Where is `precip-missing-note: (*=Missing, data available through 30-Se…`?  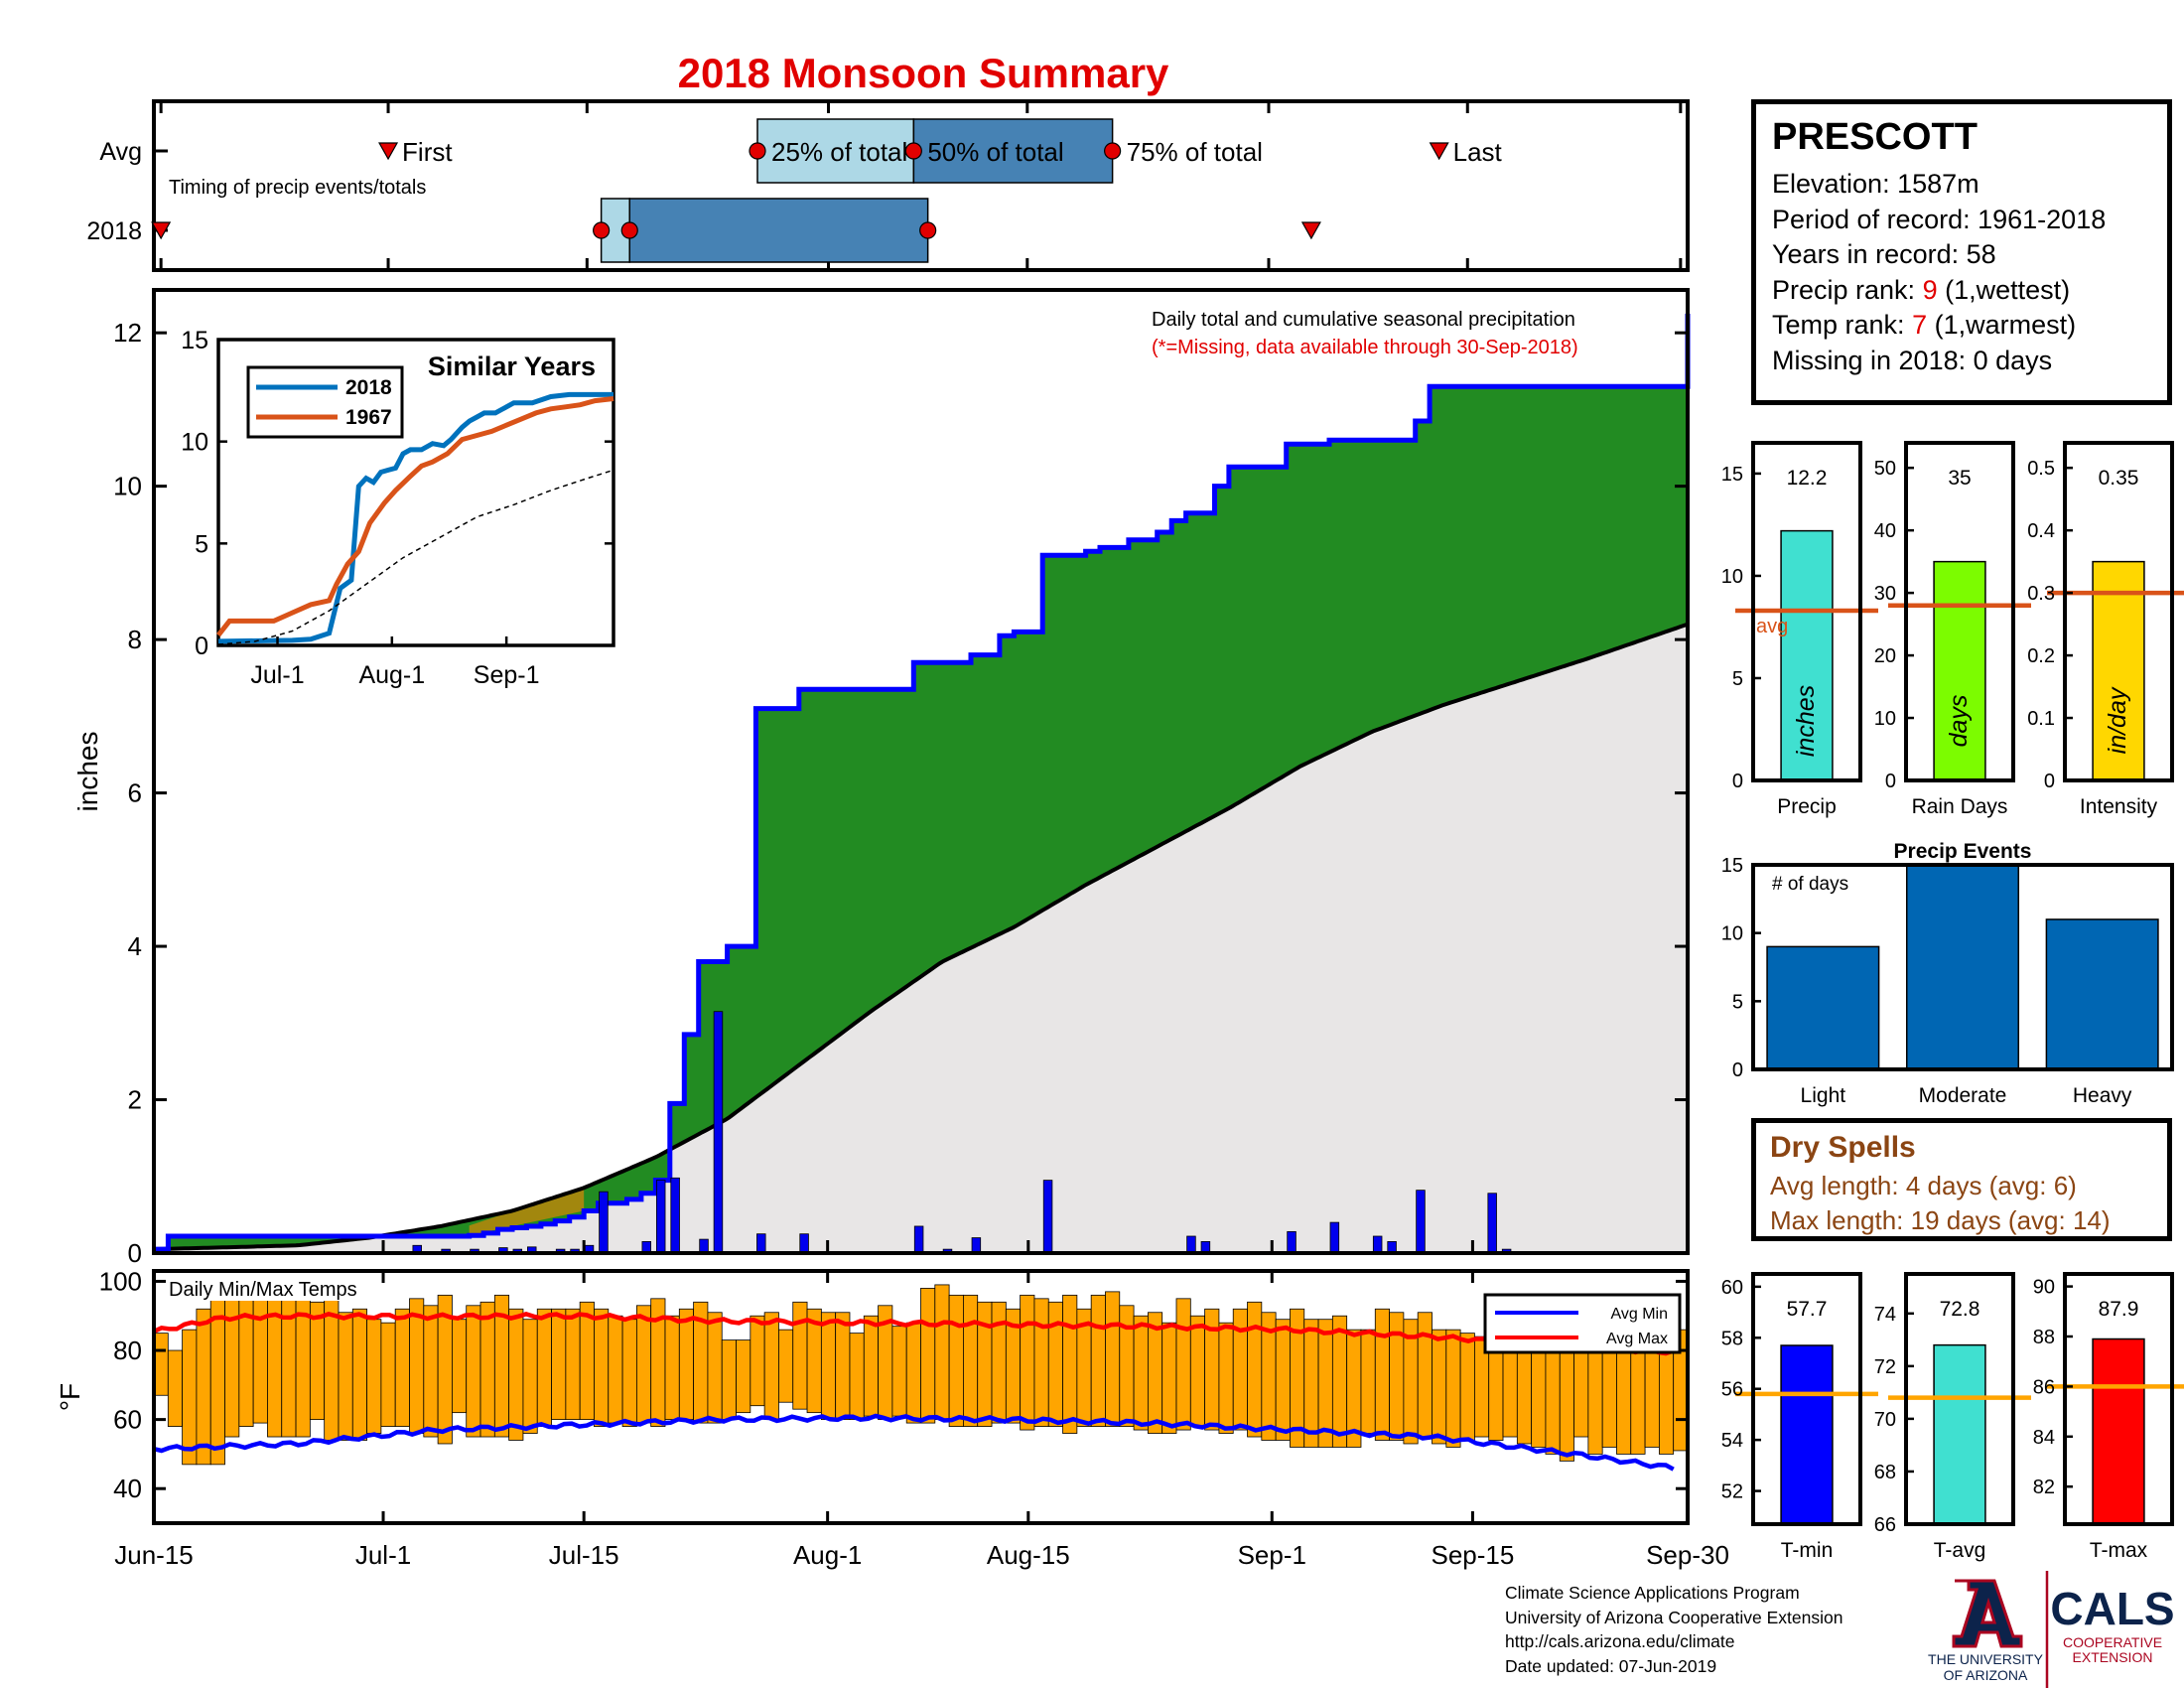 precip-missing-note: (*=Missing, data available through 30-Se… is located at coordinates (1365, 347).